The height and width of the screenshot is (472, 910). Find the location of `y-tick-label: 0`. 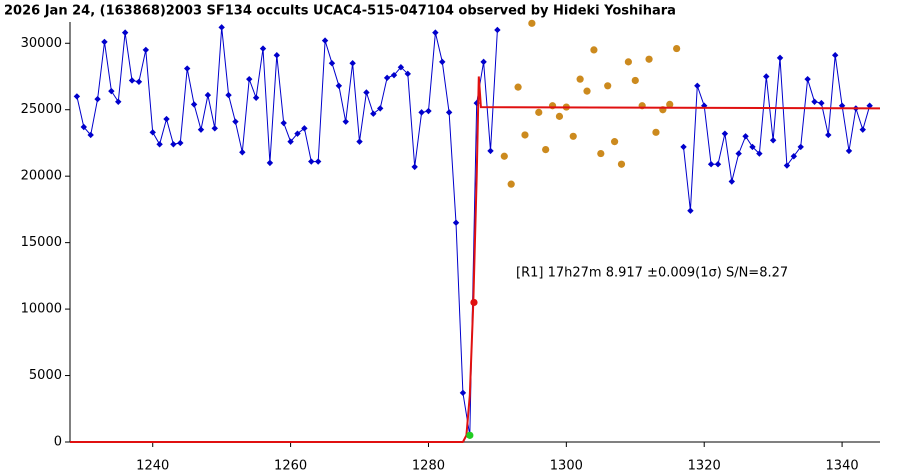

y-tick-label: 0 is located at coordinates (58, 442).